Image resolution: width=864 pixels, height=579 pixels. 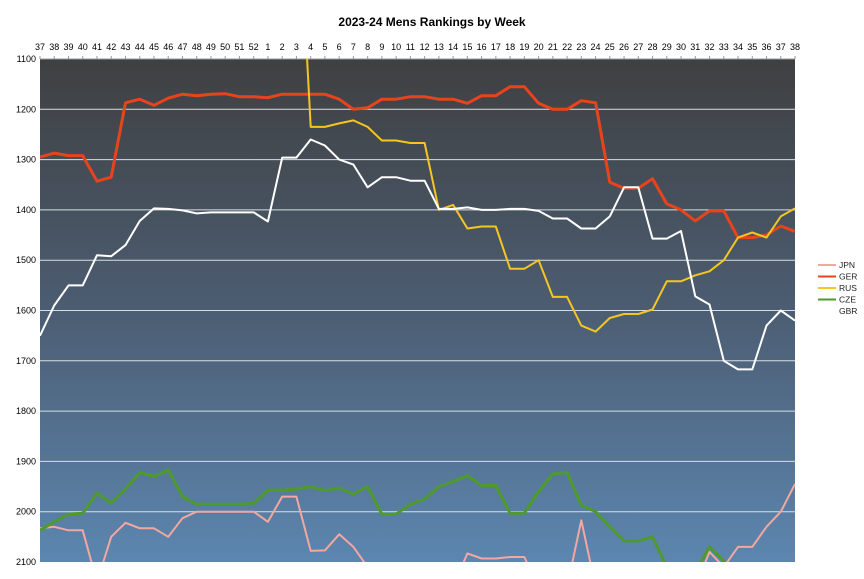 What do you see at coordinates (26, 109) in the screenshot?
I see `y-tick-label: 1200` at bounding box center [26, 109].